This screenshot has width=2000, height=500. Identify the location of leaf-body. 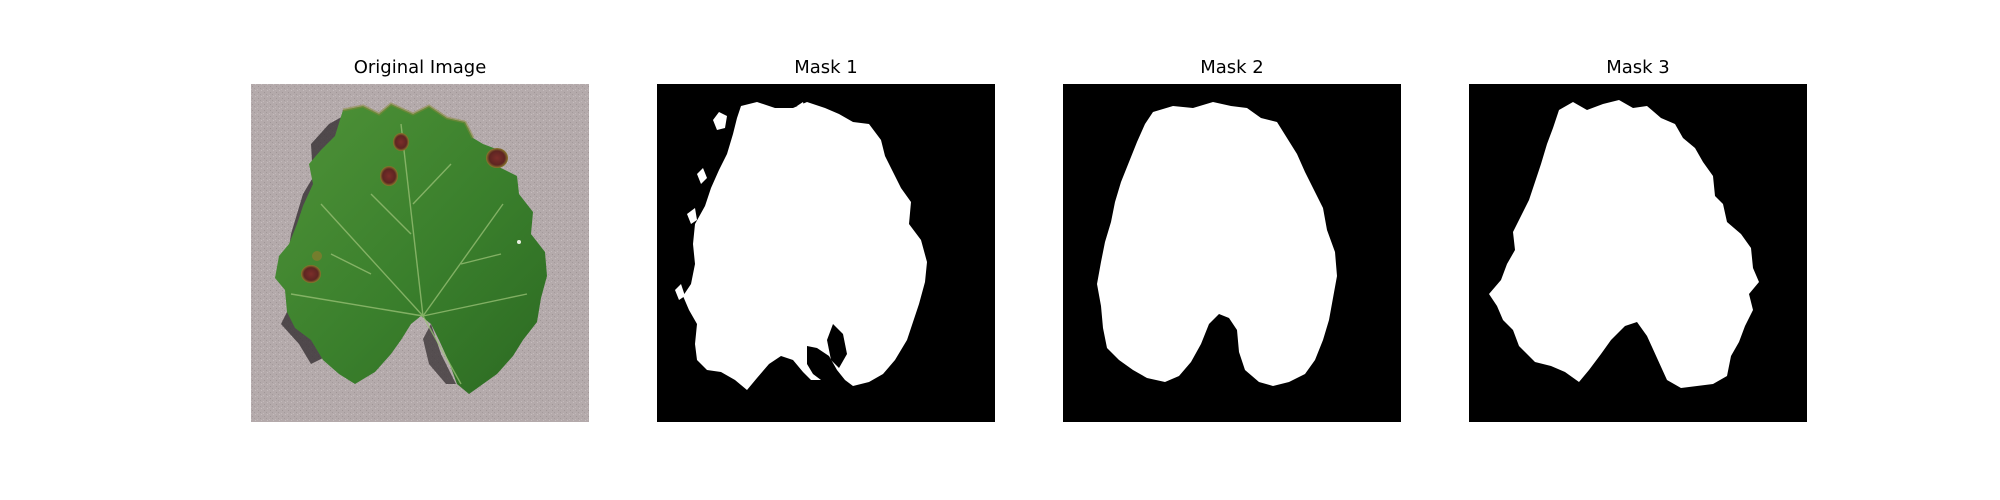
(411, 249).